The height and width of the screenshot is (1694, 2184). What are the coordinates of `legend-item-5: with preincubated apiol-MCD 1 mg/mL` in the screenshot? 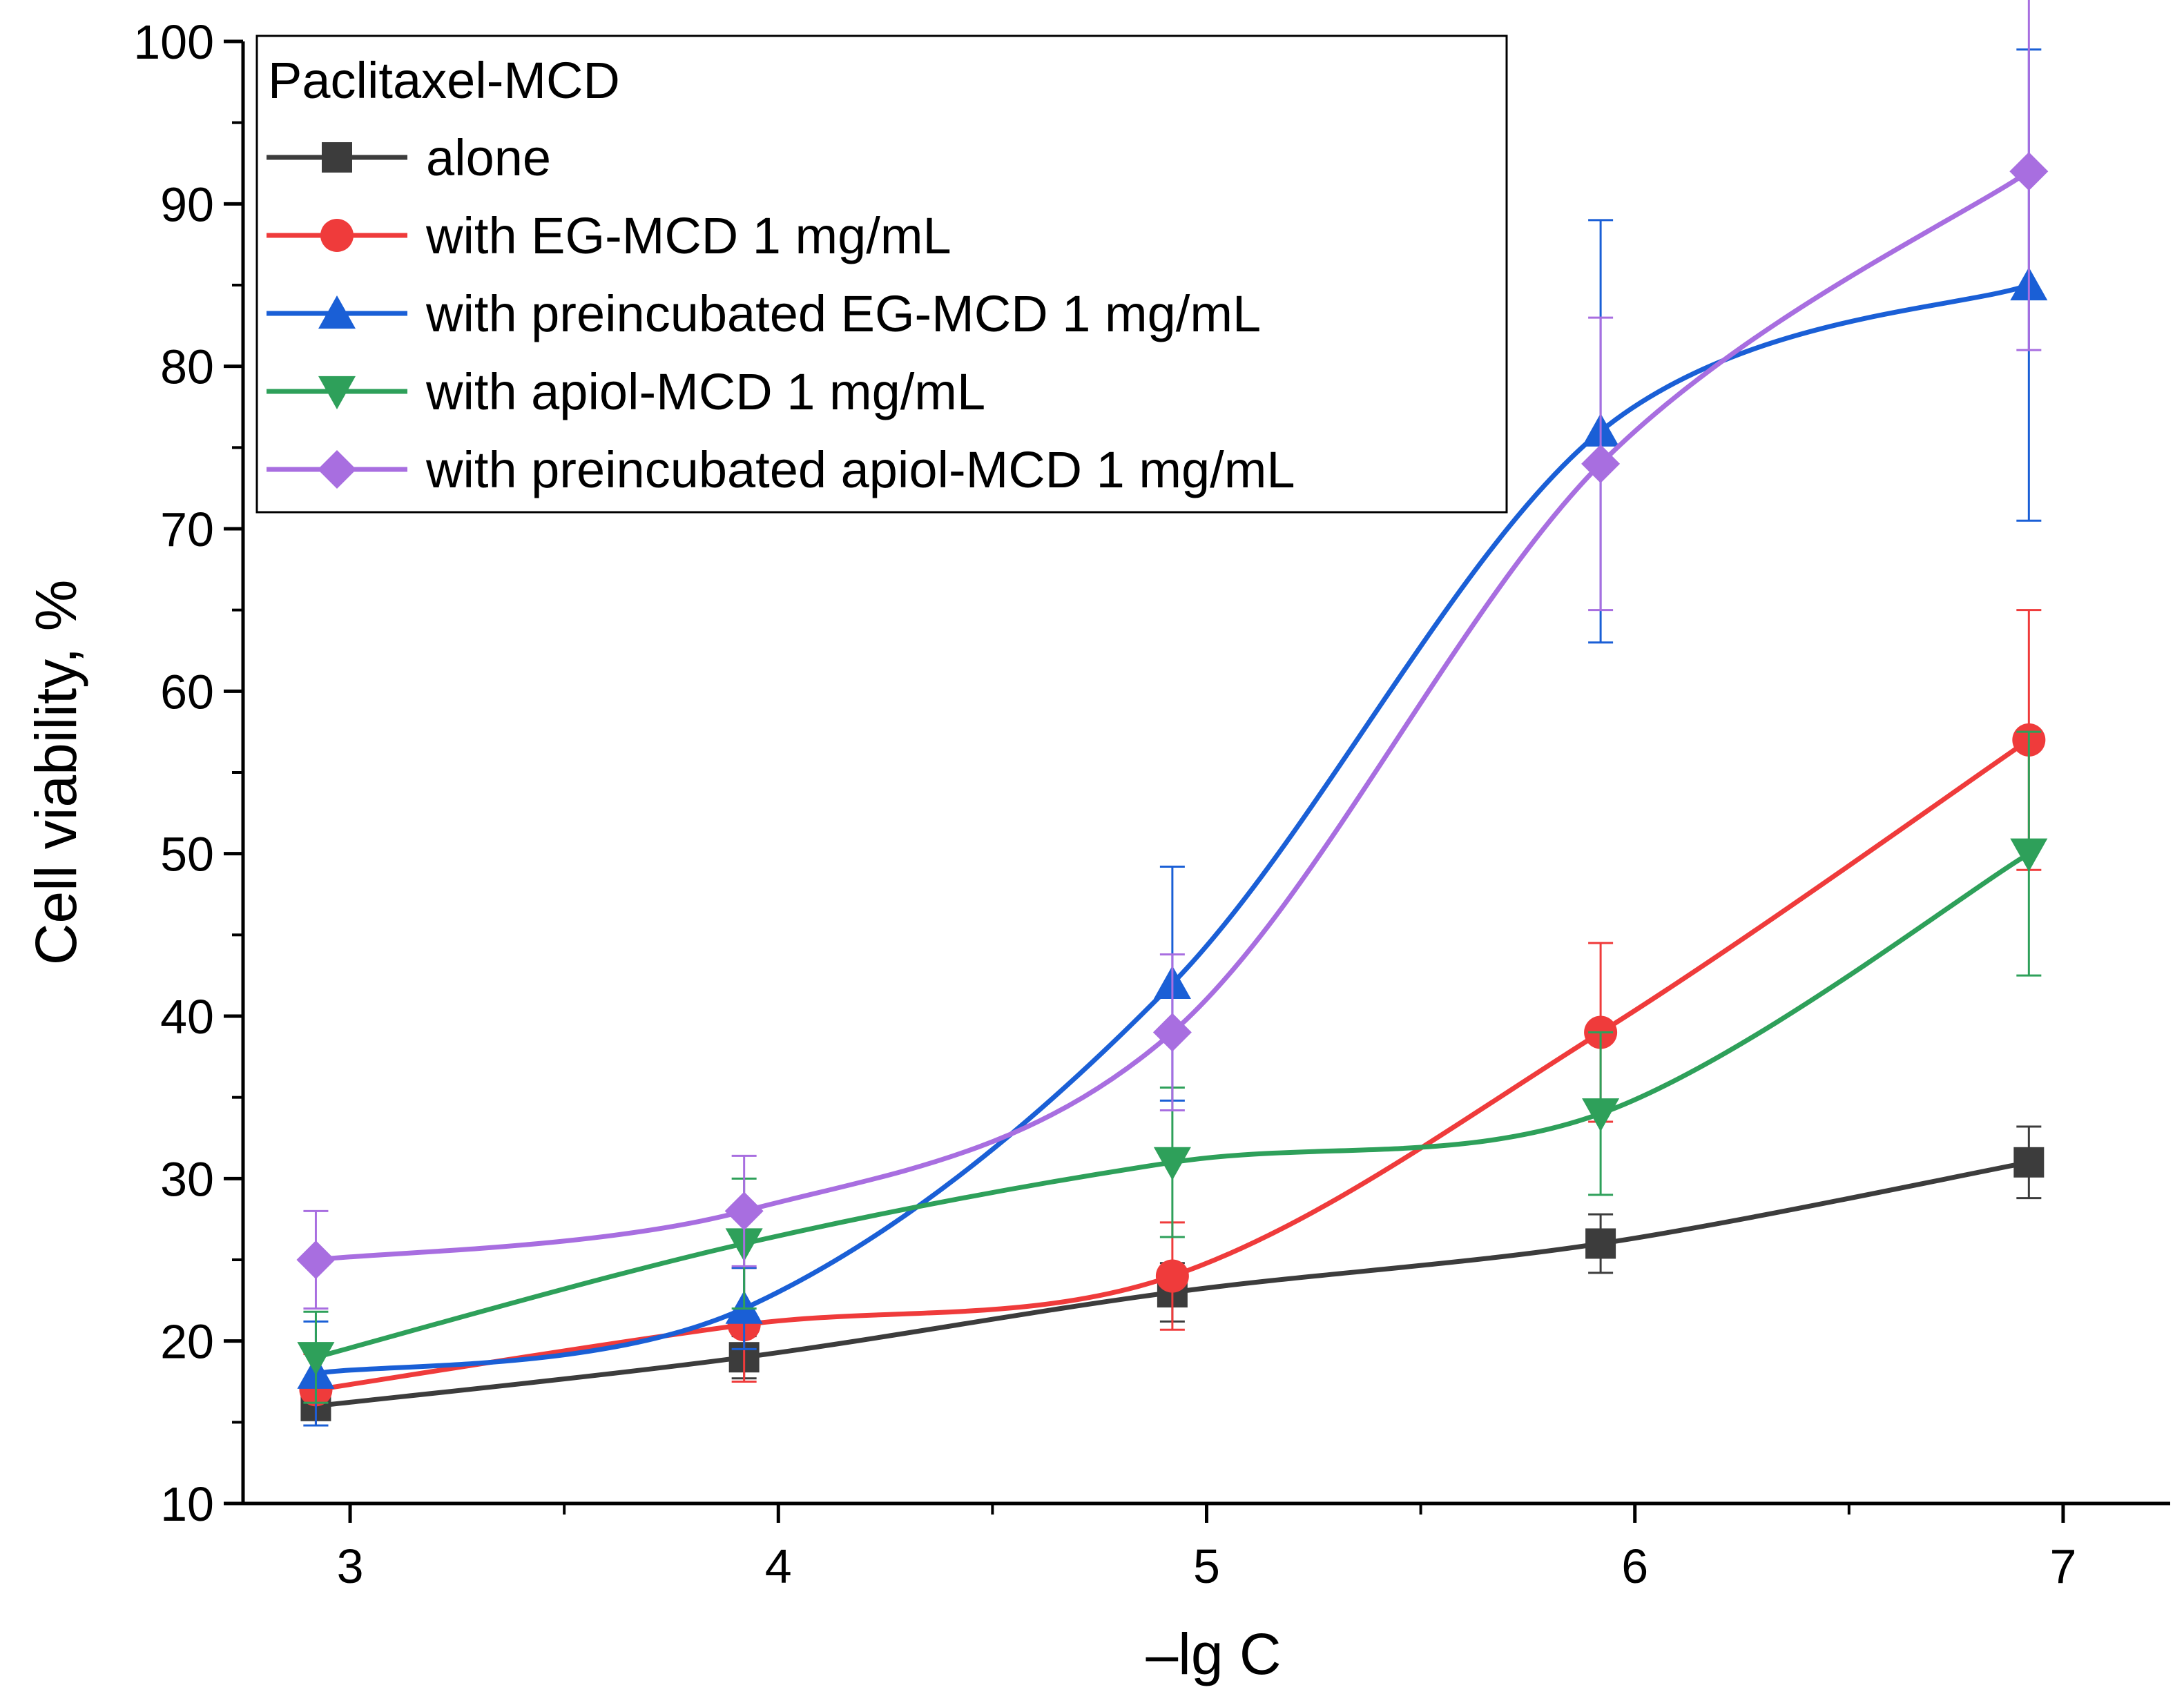 It's located at (781, 469).